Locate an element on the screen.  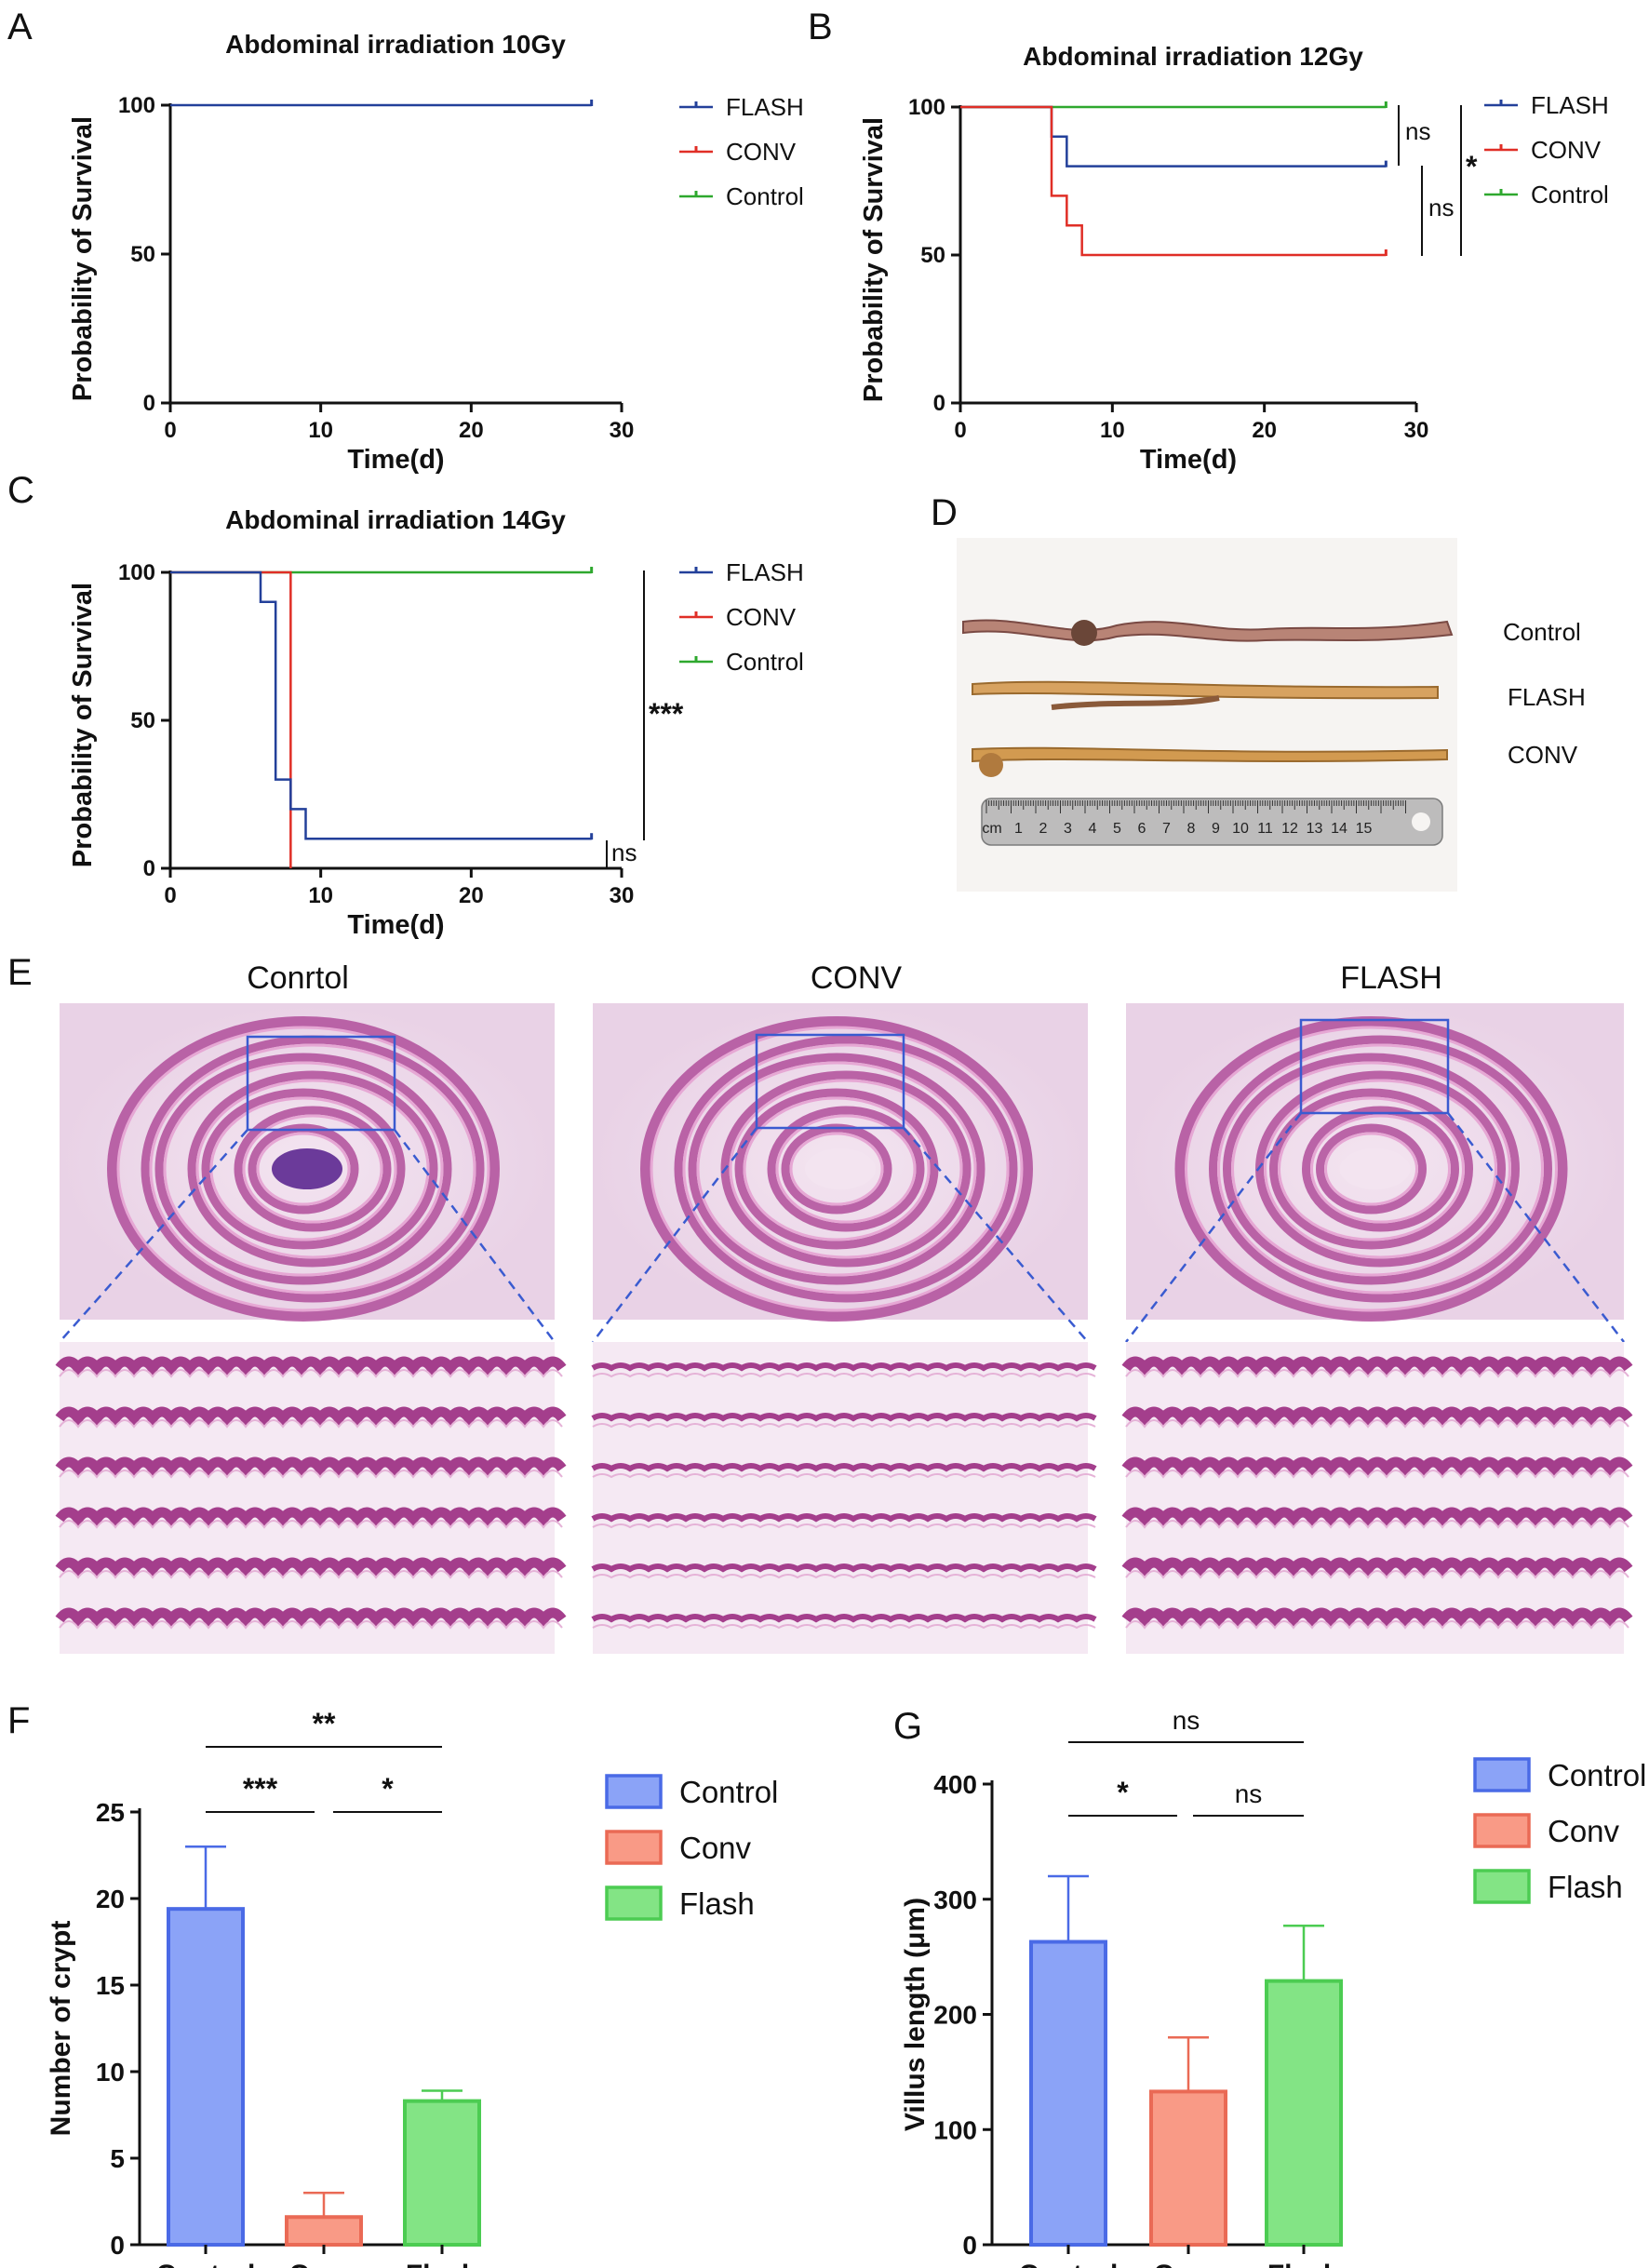
chart-title-b: Abdominal irradiation 12Gy is located at coordinates (1193, 56).